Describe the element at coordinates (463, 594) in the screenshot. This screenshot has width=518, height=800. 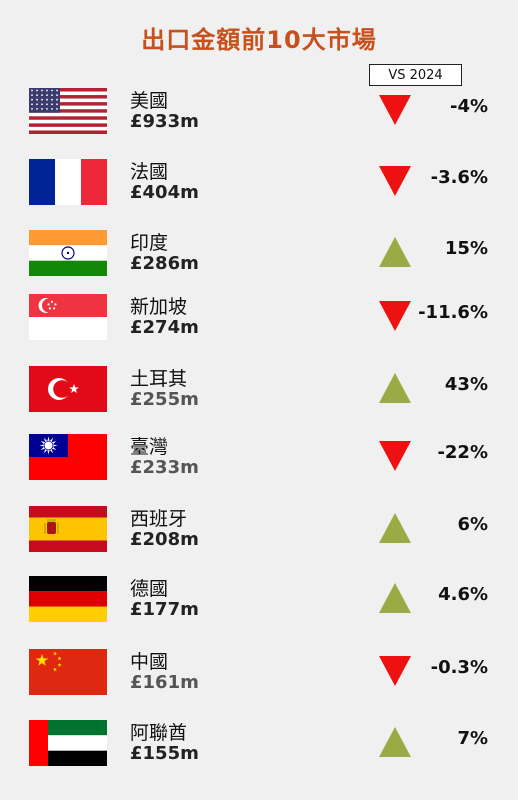
I see `change-percent: 4.6%` at that location.